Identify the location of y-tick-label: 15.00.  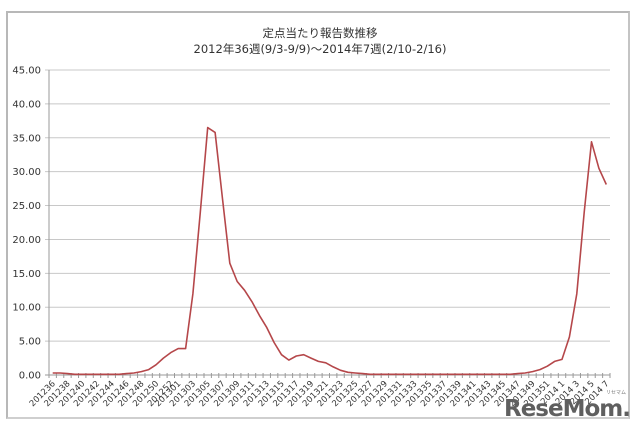
(26, 274).